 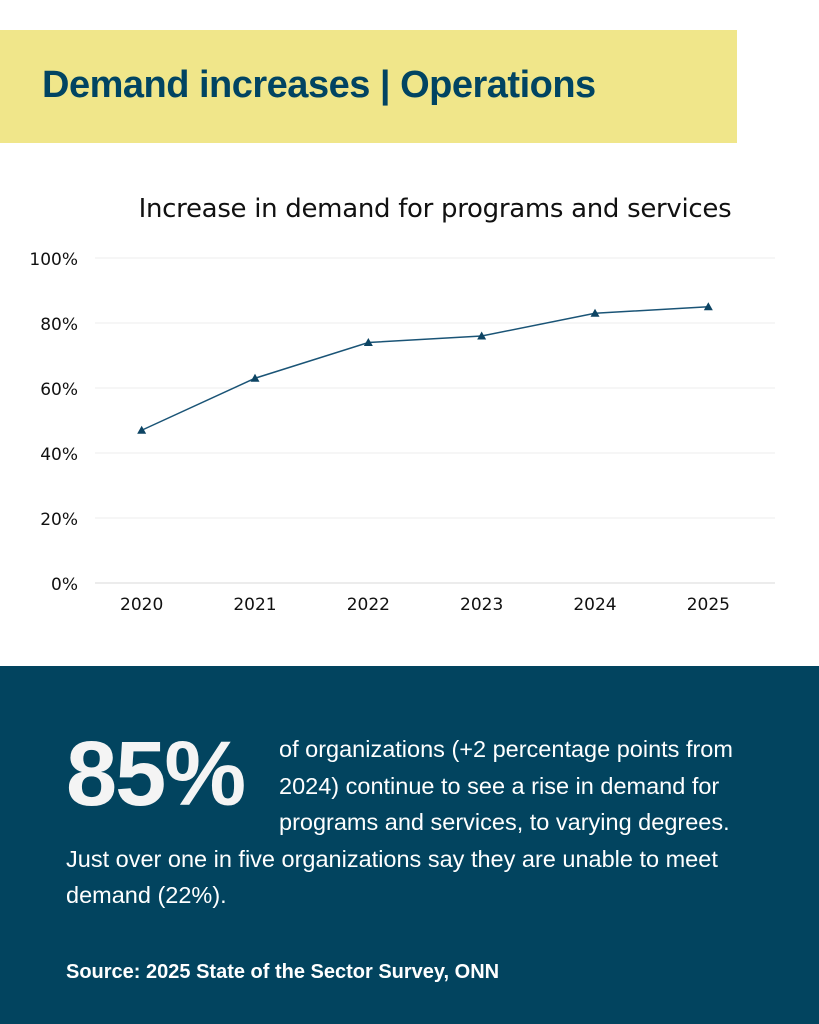 What do you see at coordinates (59, 390) in the screenshot?
I see `y-tick-label: 60%` at bounding box center [59, 390].